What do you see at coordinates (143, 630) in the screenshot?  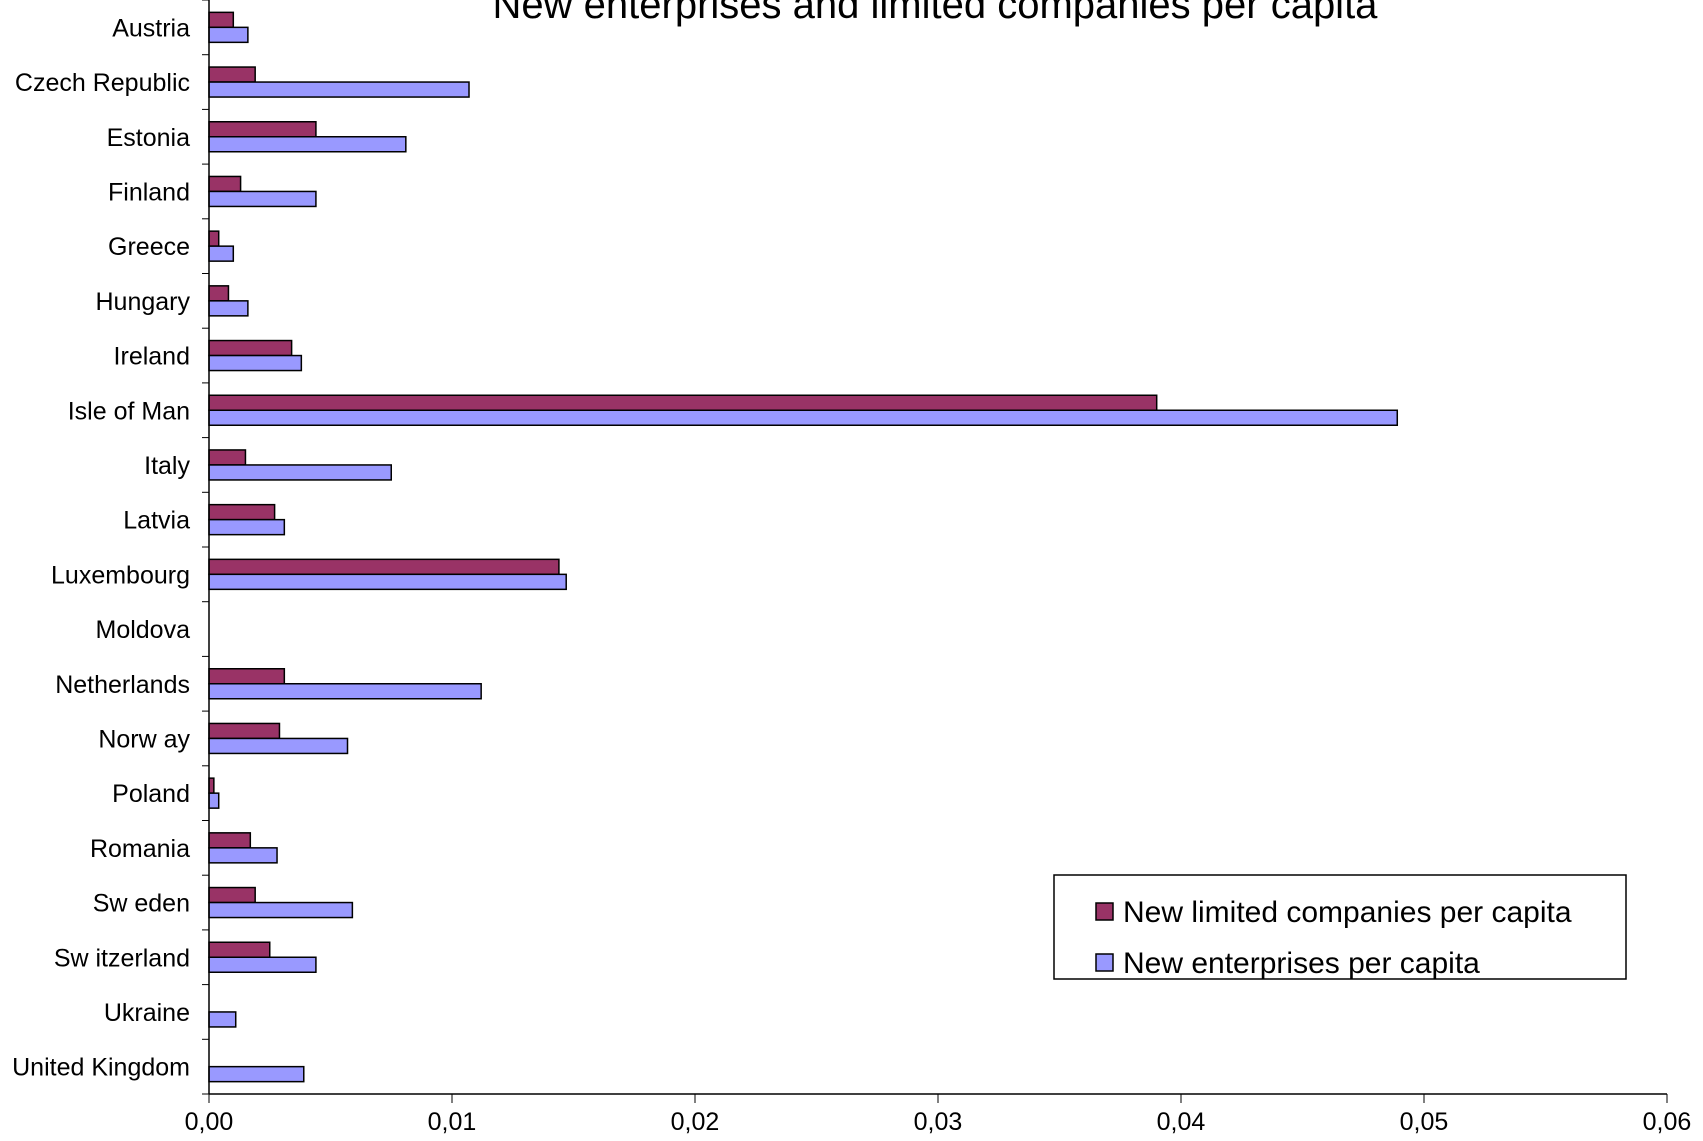 I see `category-label: Moldova` at bounding box center [143, 630].